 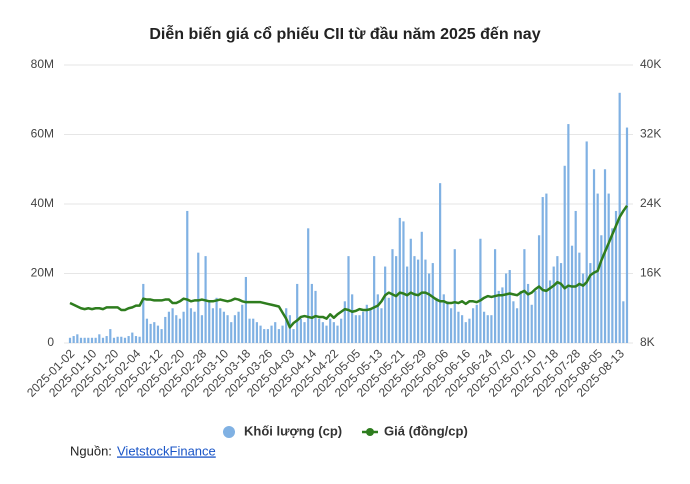 I want to click on legend-label: Giá (đồng/cp), so click(x=426, y=430).